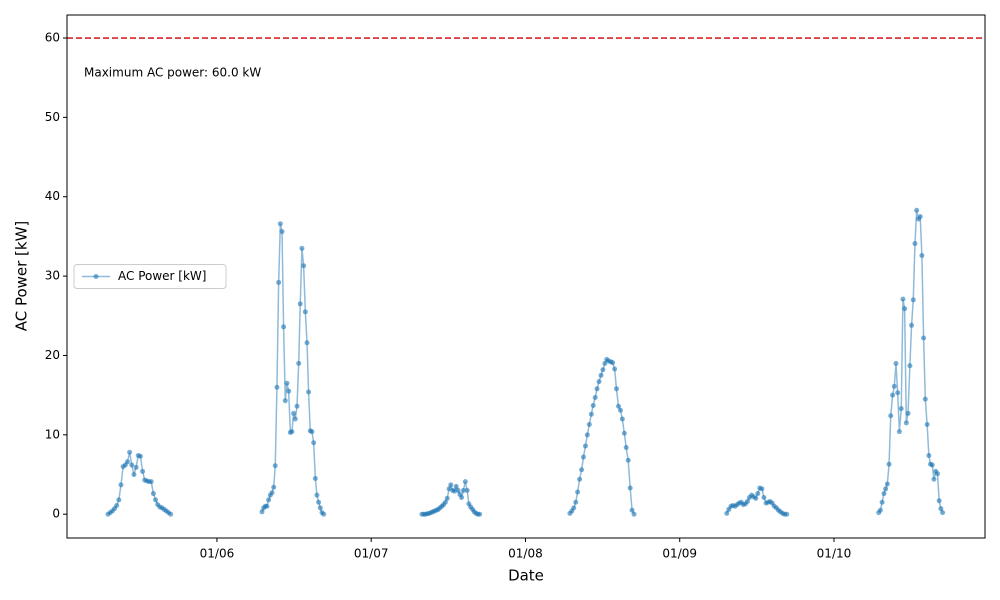 The height and width of the screenshot is (600, 1000). What do you see at coordinates (52, 276) in the screenshot?
I see `y-tick-label: 30` at bounding box center [52, 276].